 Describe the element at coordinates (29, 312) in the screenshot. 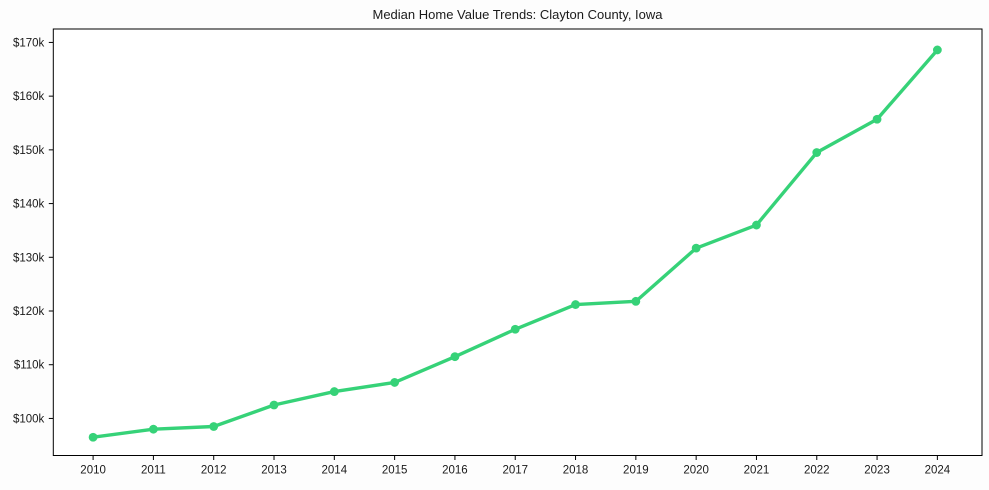

I see `y-tick-label: $120k` at that location.